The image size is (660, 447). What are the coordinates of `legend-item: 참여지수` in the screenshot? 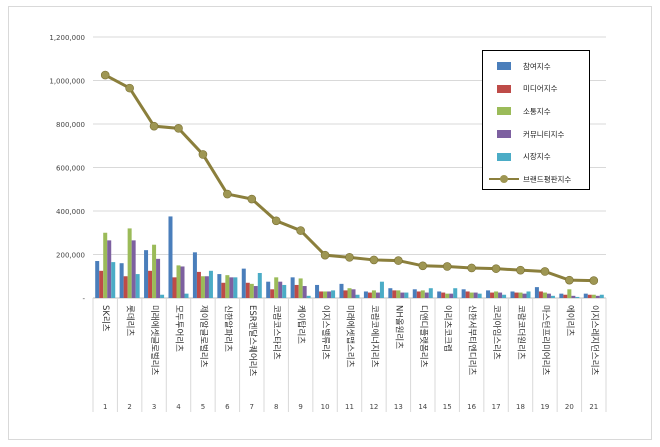 It's located at (539, 66).